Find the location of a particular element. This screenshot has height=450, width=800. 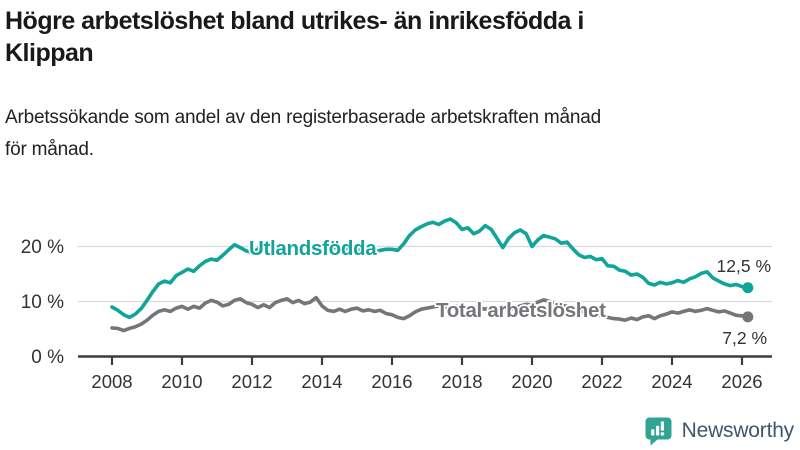

x-tick-label: 2012 is located at coordinates (251, 381).